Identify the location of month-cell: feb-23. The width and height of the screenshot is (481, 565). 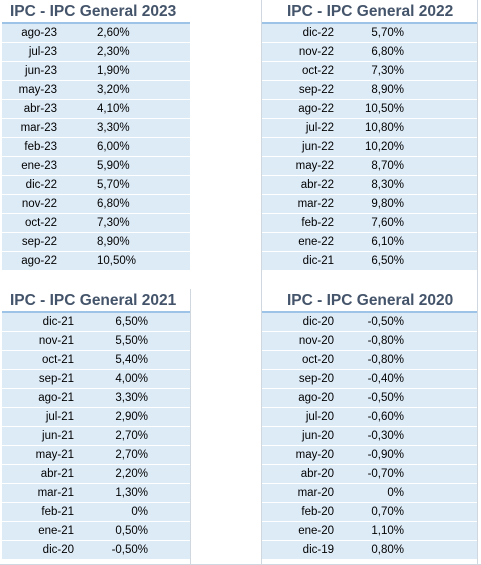
(40, 147).